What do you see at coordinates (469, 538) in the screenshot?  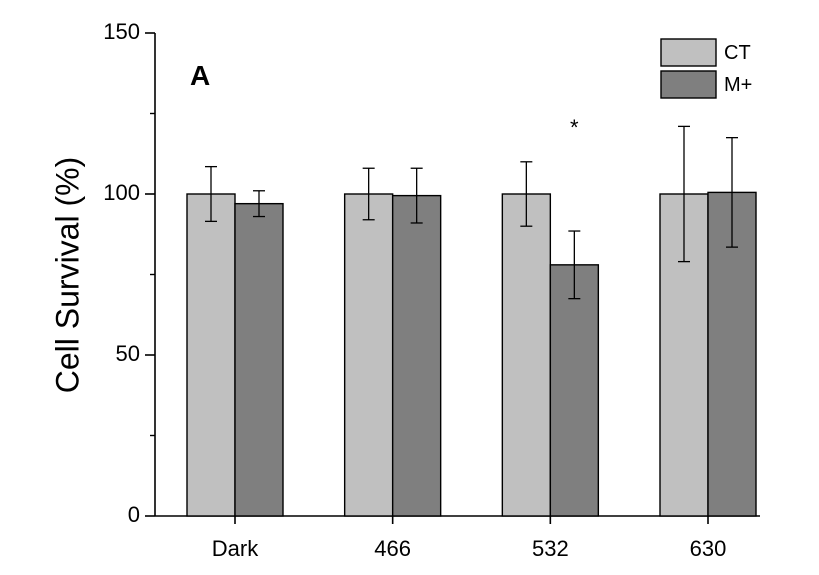 I see `x-axis-ticks: Dark 466 532 630` at bounding box center [469, 538].